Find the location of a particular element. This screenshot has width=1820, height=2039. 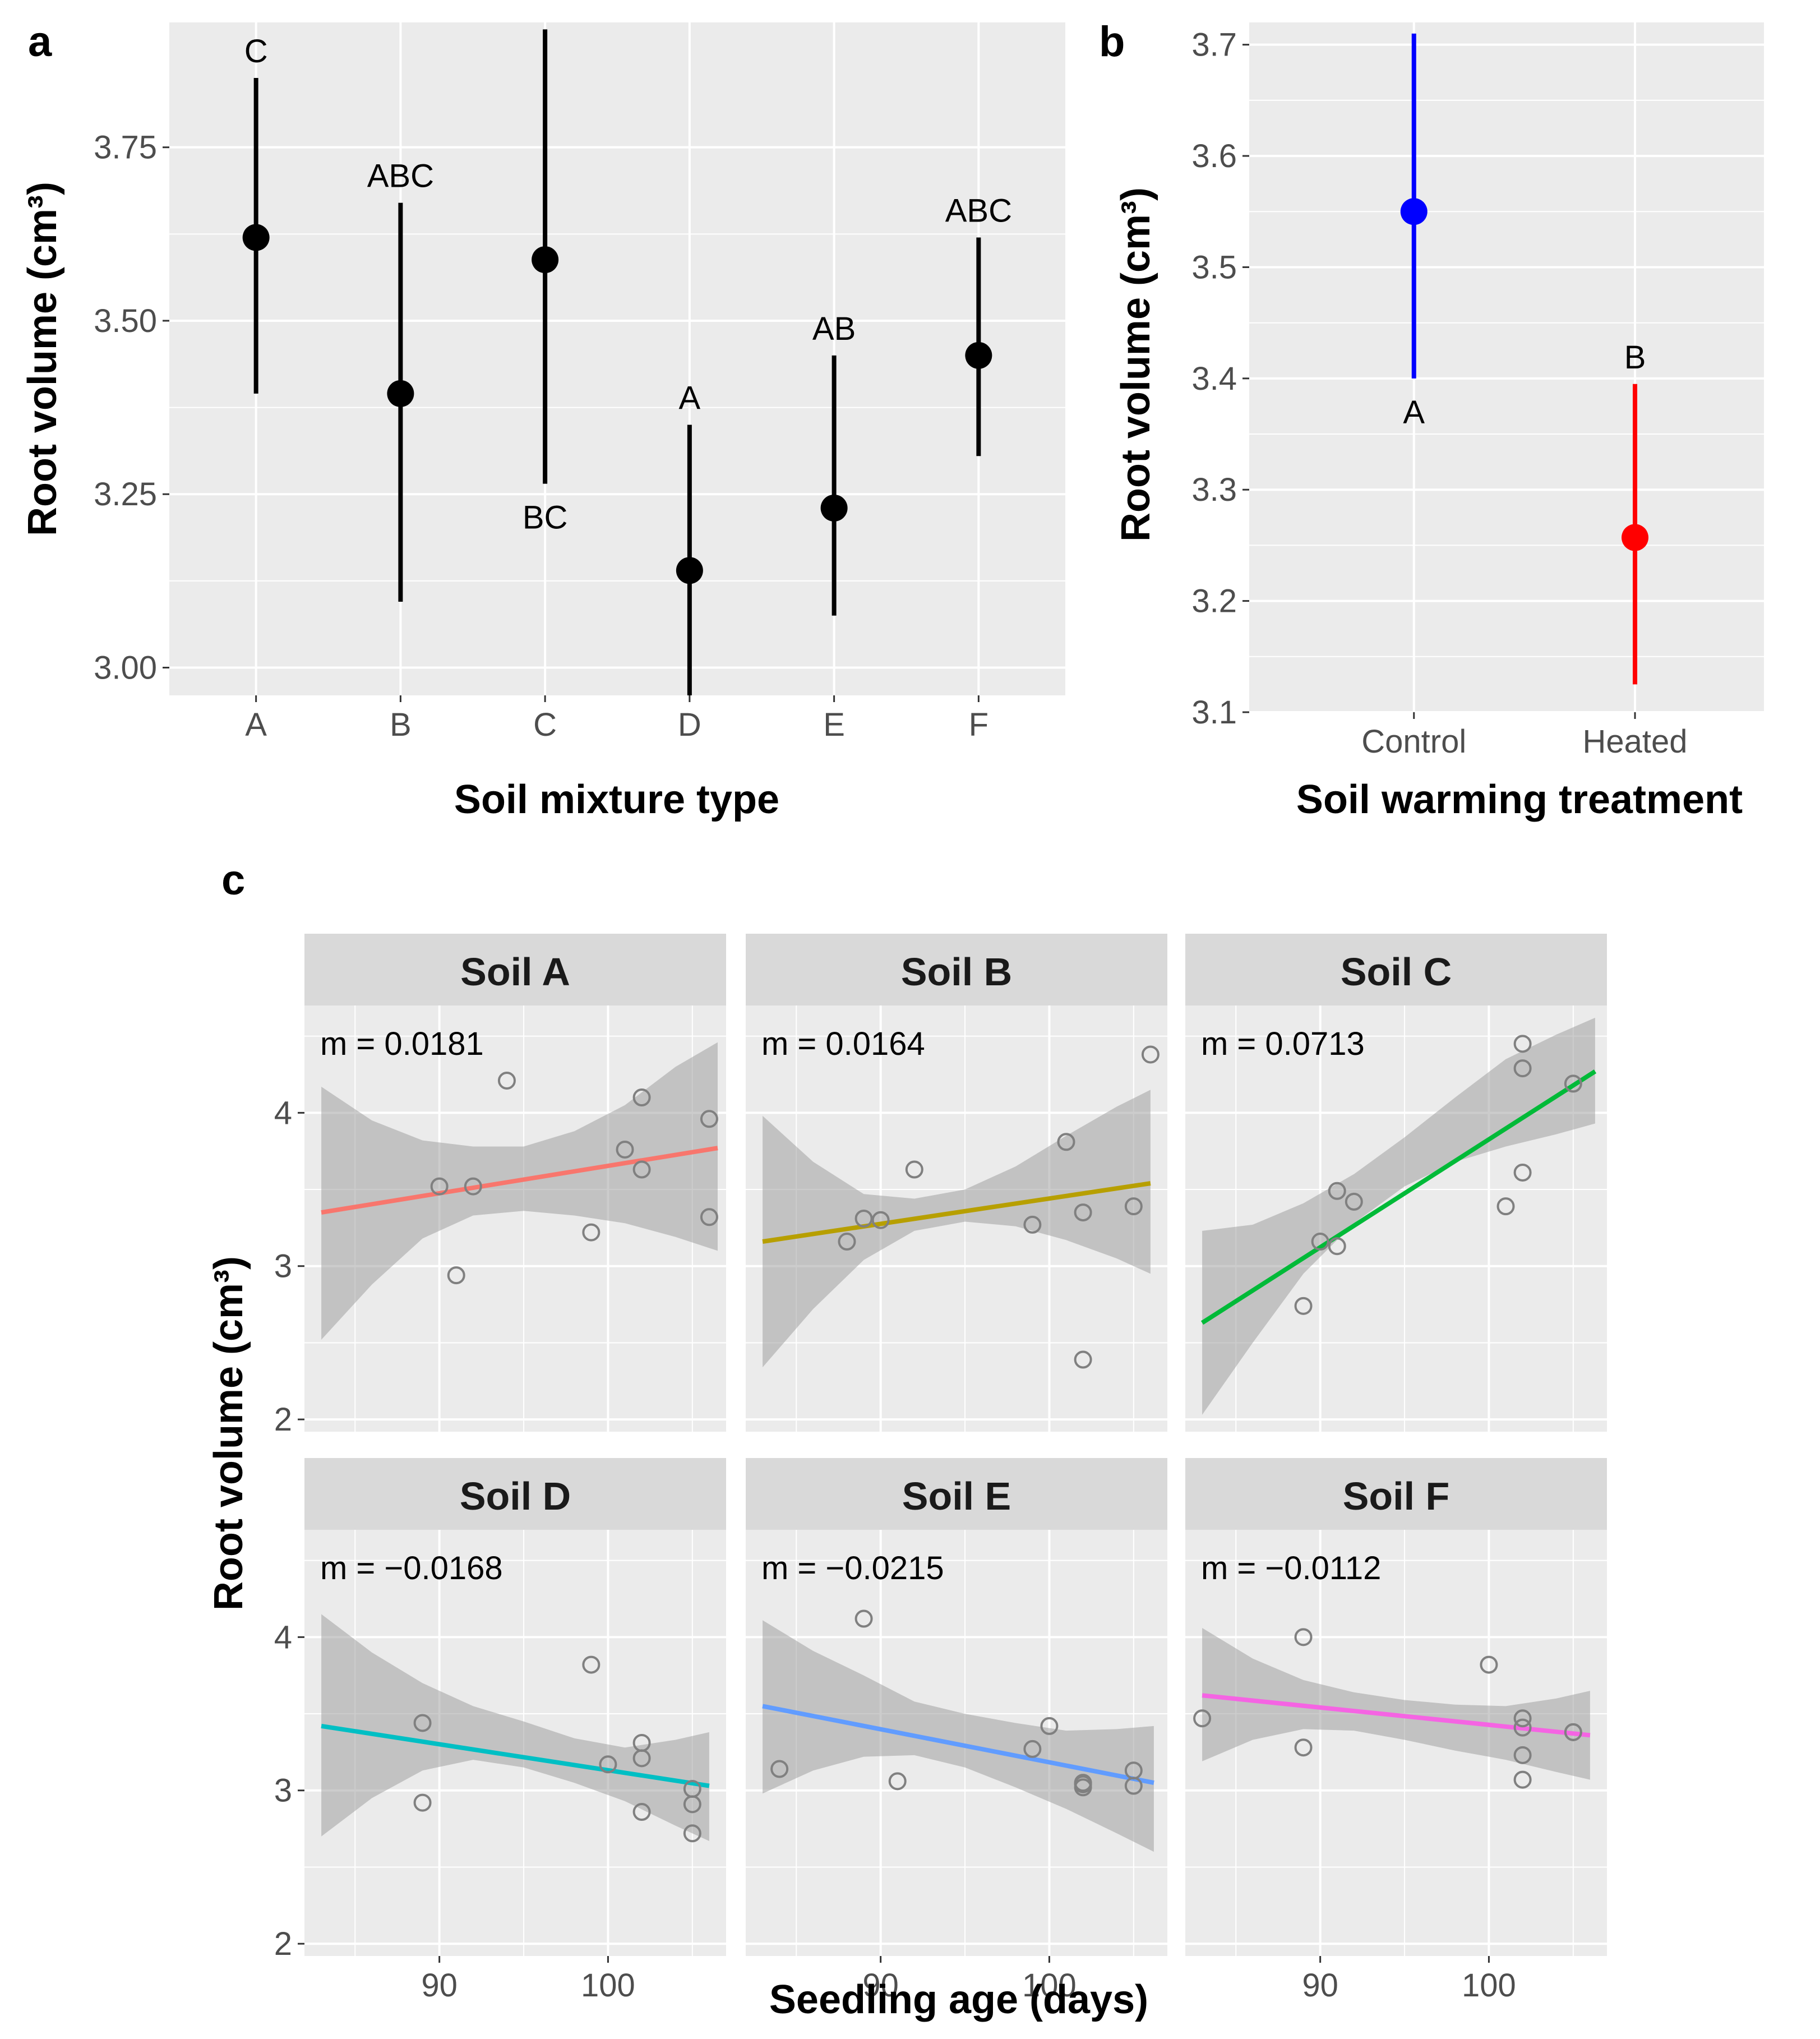

b-y-tick-label: 3.1 is located at coordinates (1214, 712).